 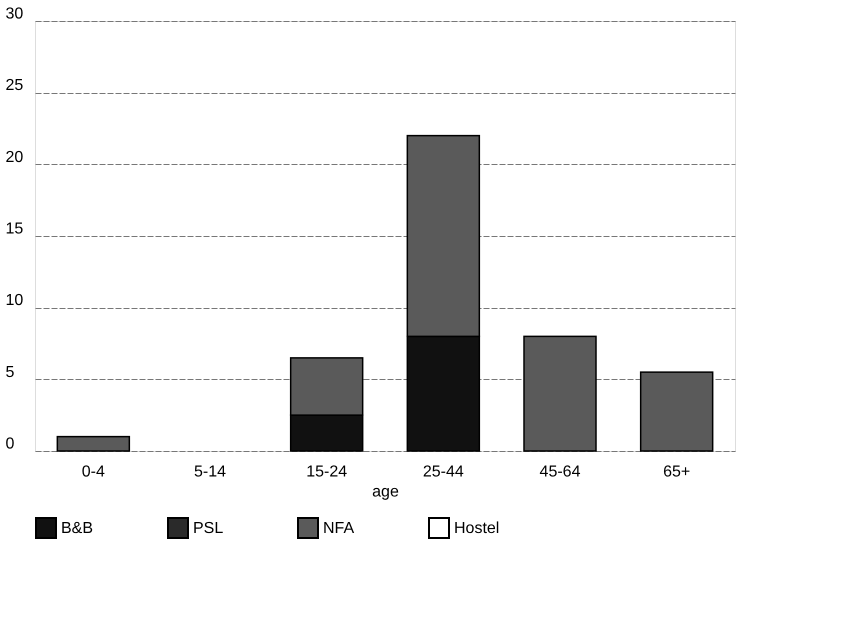 What do you see at coordinates (15, 85) in the screenshot?
I see `y-tick-label: 25` at bounding box center [15, 85].